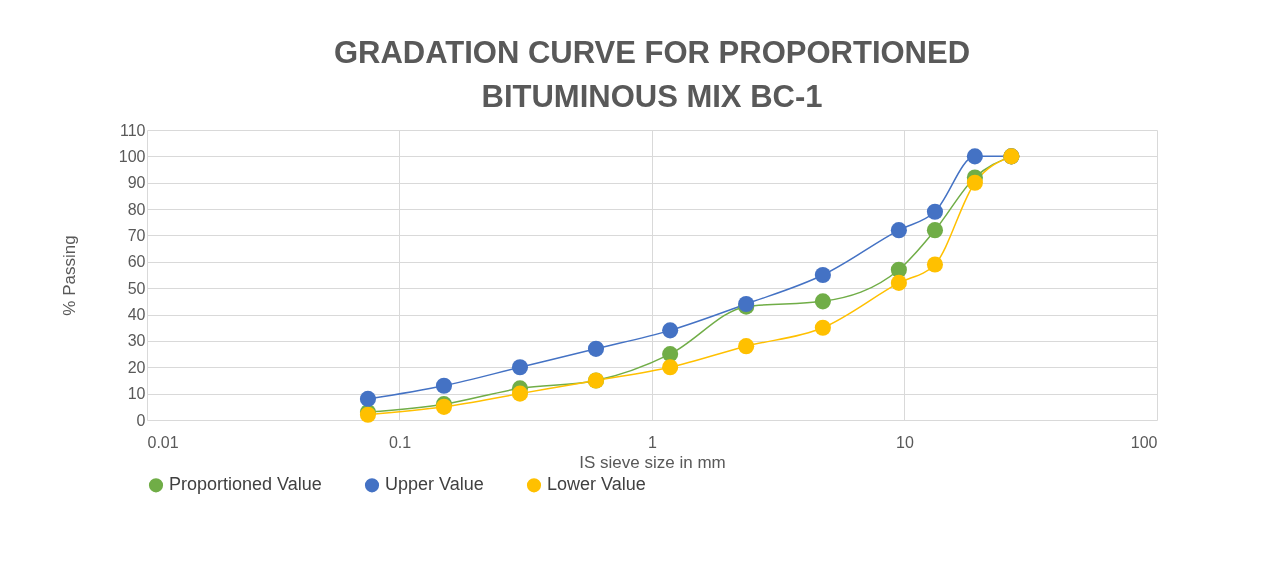 The height and width of the screenshot is (570, 1277). What do you see at coordinates (136, 235) in the screenshot?
I see `y-tick-label: 70` at bounding box center [136, 235].